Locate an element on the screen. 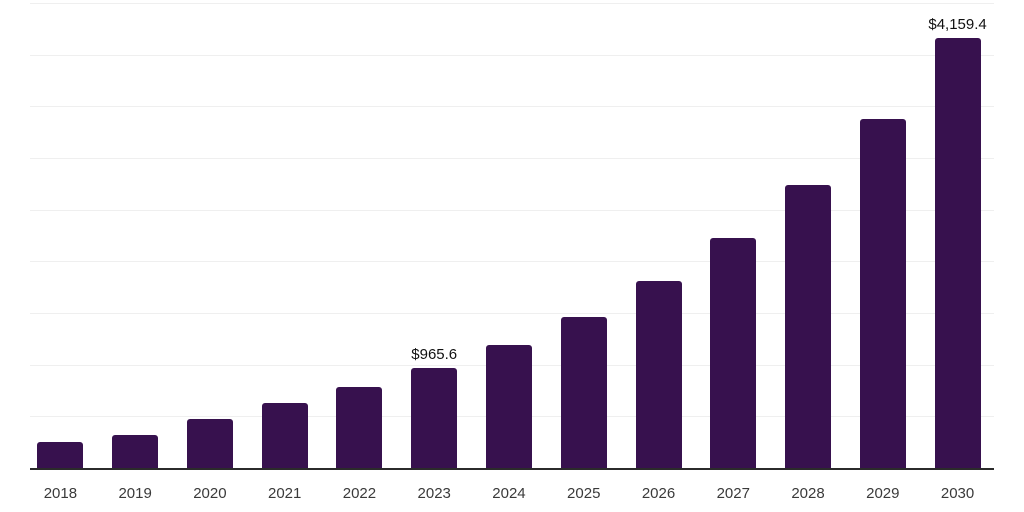  bar-2029 is located at coordinates (882, 293).